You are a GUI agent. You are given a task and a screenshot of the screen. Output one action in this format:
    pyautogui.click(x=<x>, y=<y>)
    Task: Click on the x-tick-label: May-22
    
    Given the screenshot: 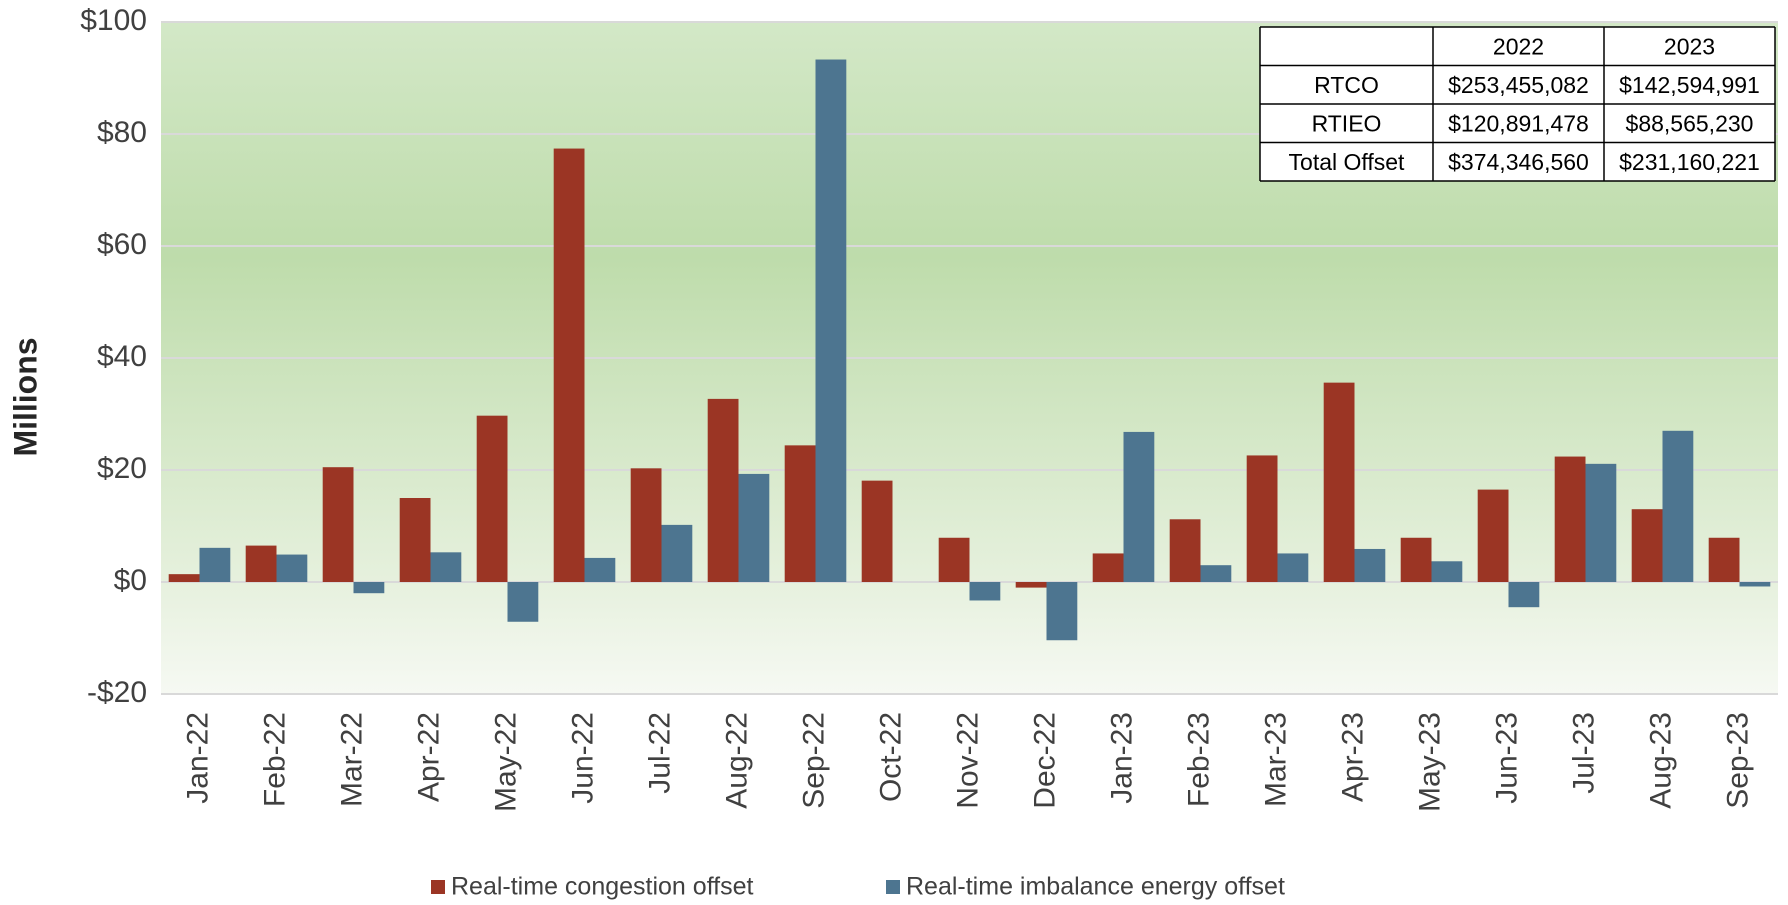 What is the action you would take?
    pyautogui.click(x=505, y=762)
    